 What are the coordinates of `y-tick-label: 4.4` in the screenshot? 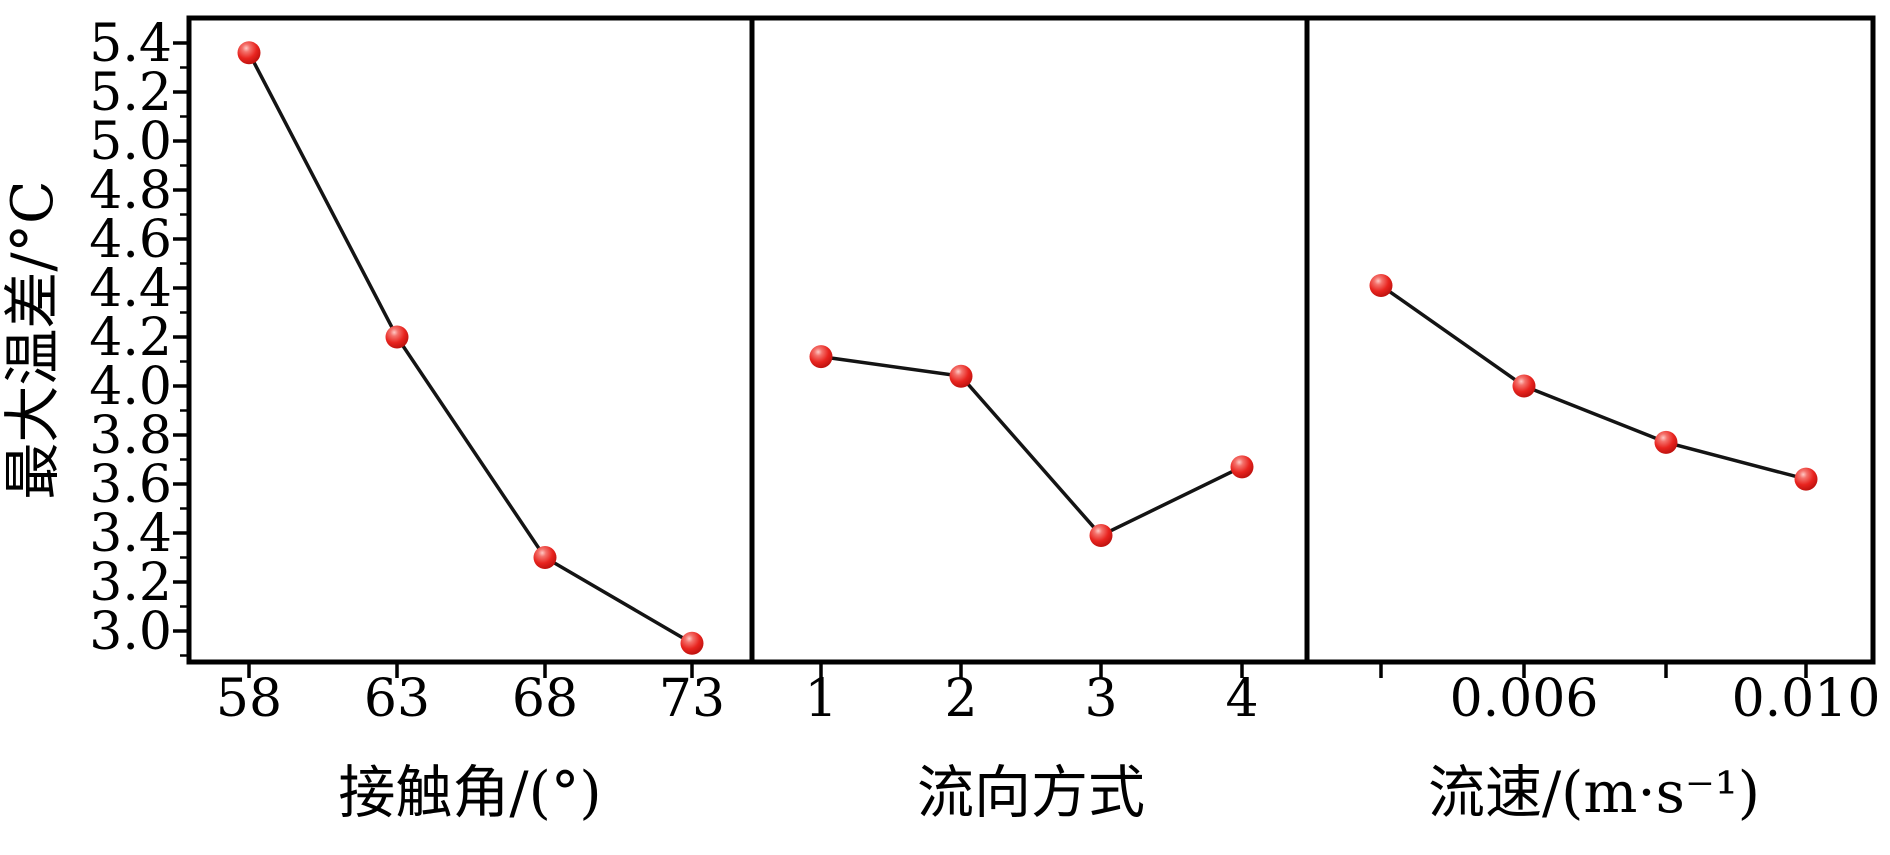 It's located at (130, 289).